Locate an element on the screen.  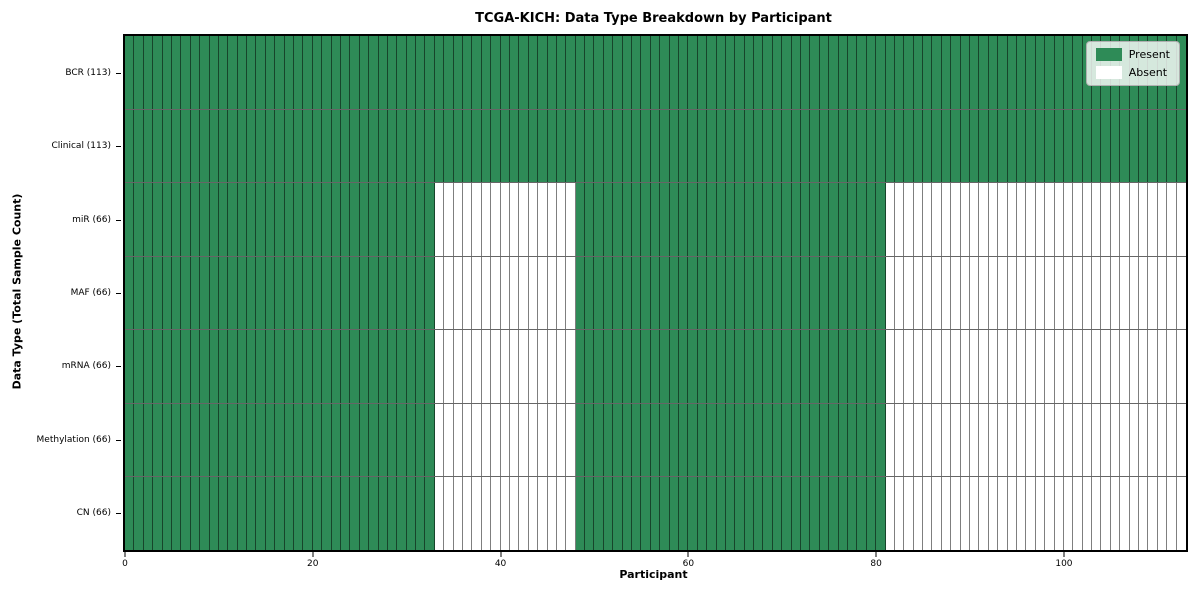
legend-swatch-absent is located at coordinates (1108, 72).